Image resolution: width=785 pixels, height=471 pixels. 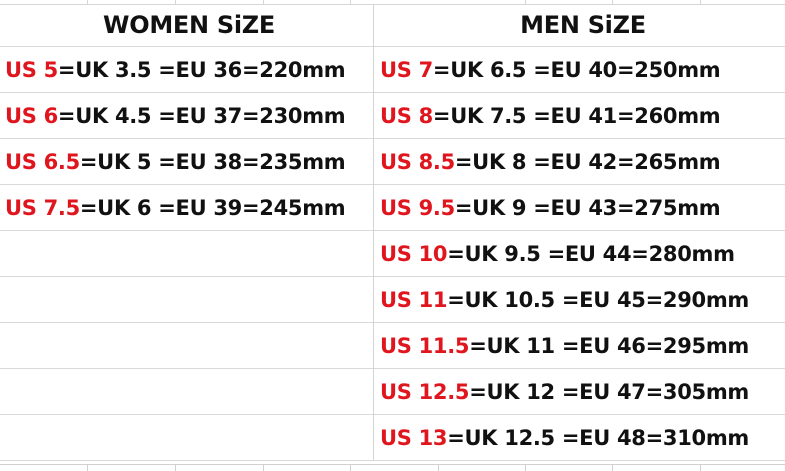 I want to click on us-size: US 8.5, so click(x=417, y=161).